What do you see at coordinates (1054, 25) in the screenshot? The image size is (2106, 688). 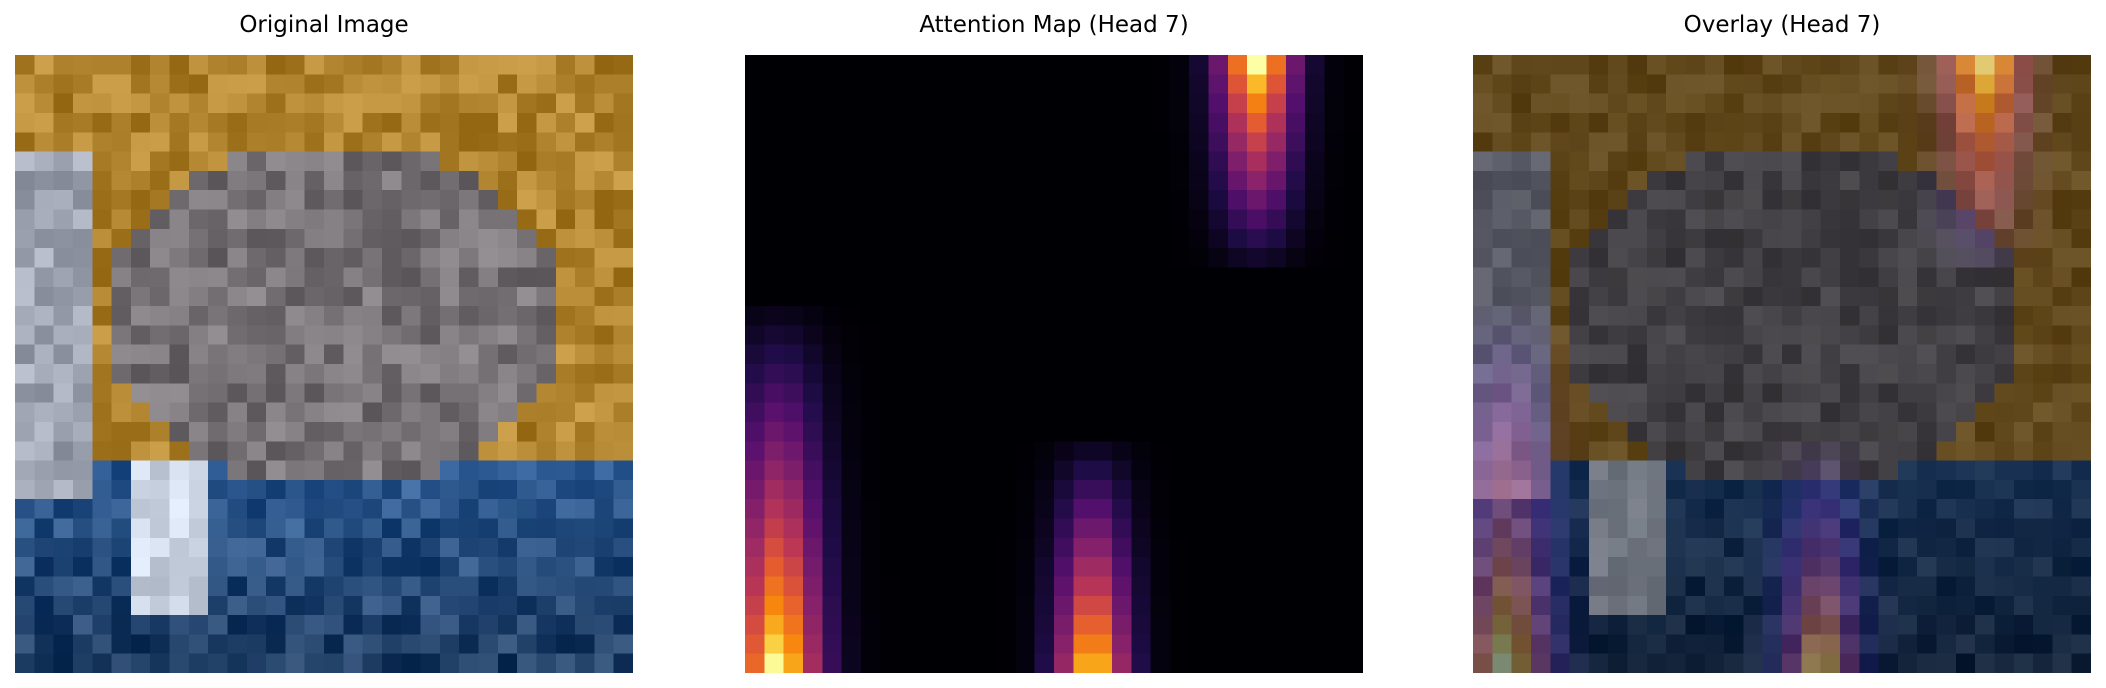 I see `attention-map-title: Attention Map (Head 7)` at bounding box center [1054, 25].